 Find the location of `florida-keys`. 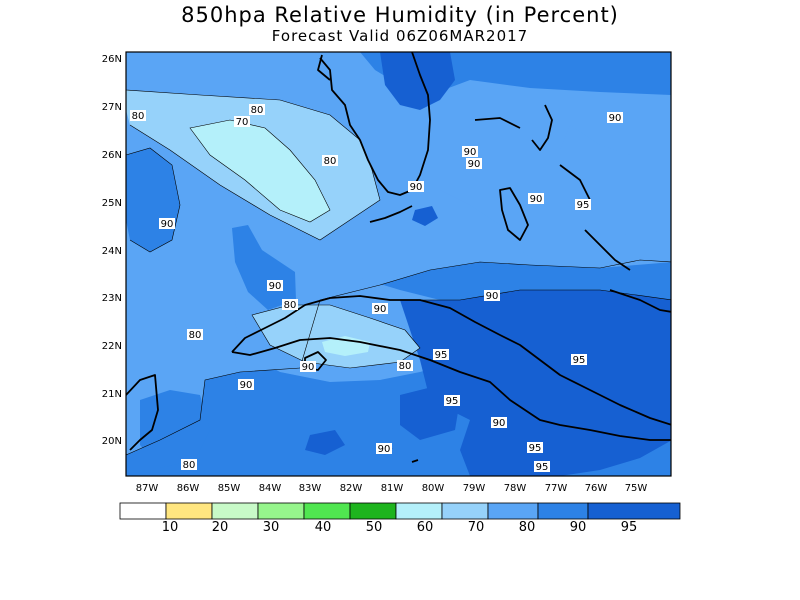

florida-keys is located at coordinates (391, 214).